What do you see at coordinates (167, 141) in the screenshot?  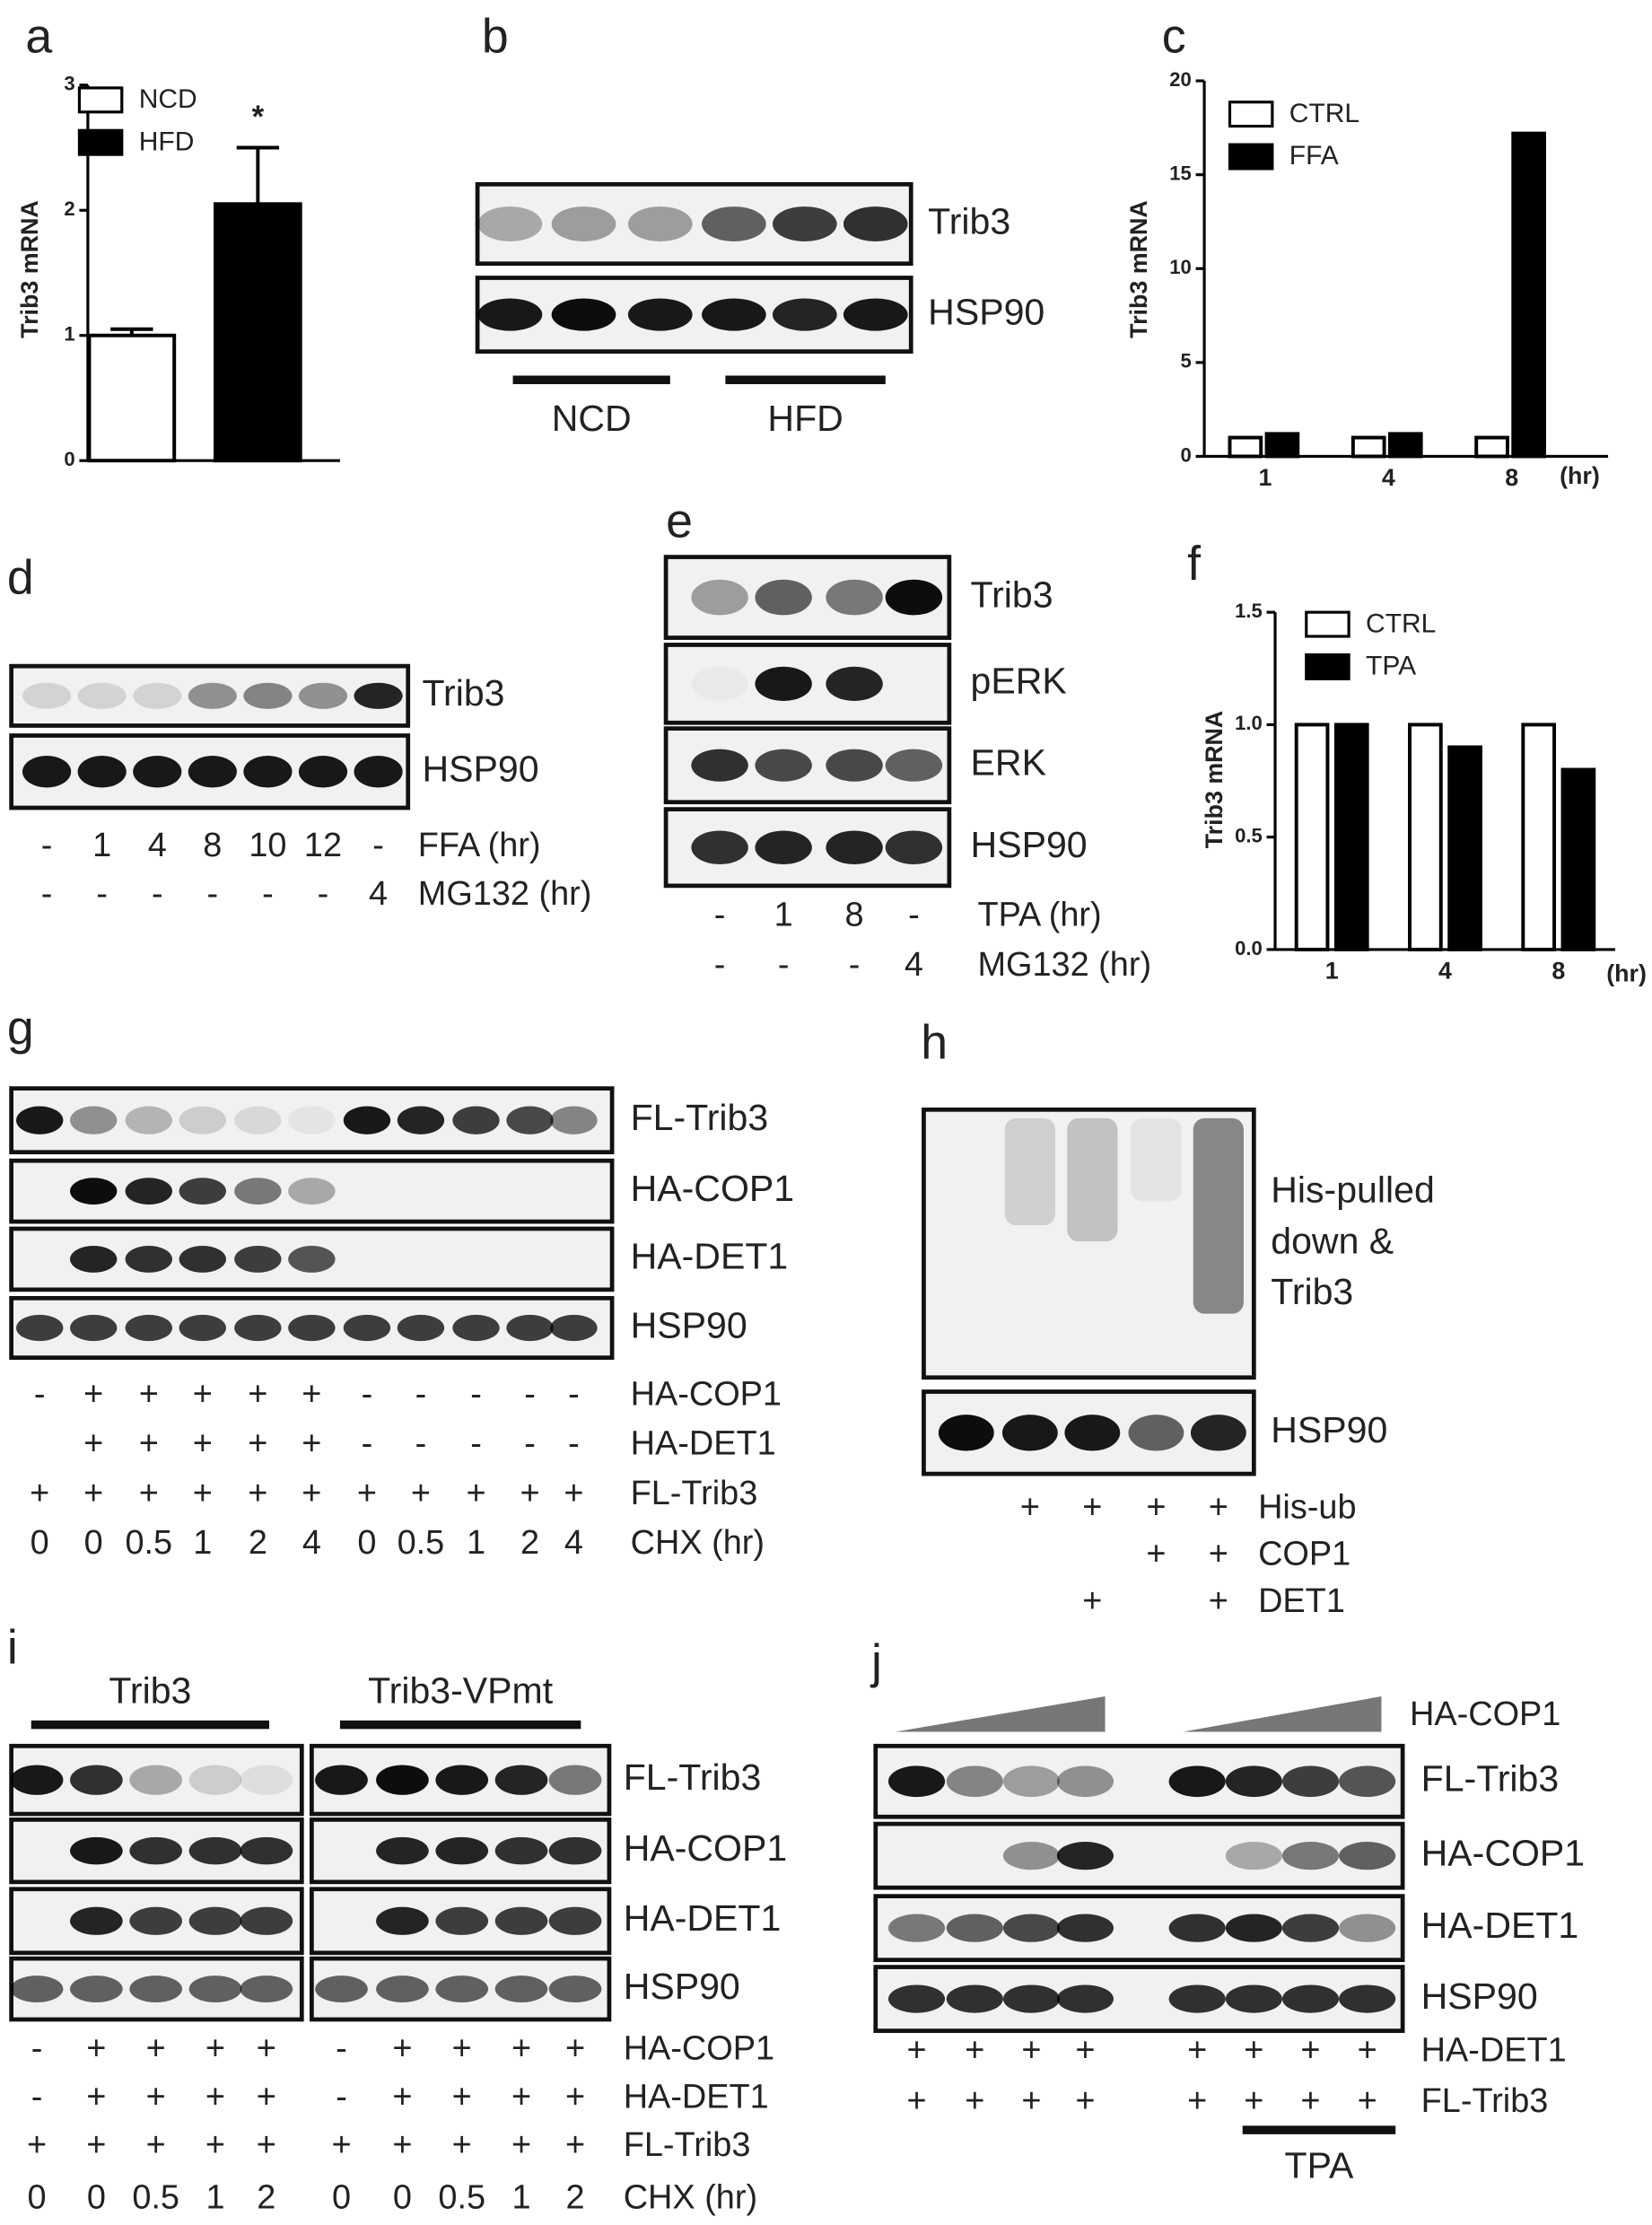 I see `legend-label: HFD` at bounding box center [167, 141].